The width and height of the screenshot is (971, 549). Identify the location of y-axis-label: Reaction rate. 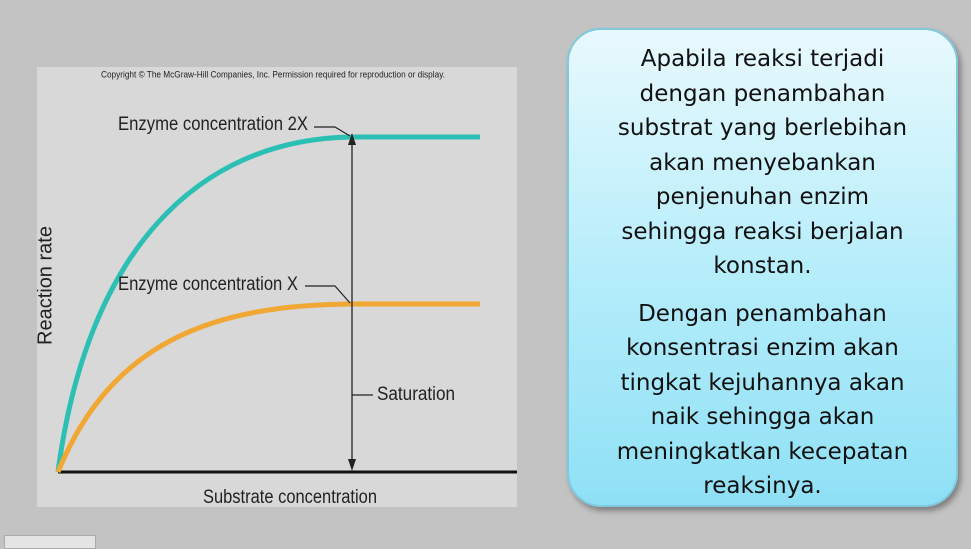
(46, 285).